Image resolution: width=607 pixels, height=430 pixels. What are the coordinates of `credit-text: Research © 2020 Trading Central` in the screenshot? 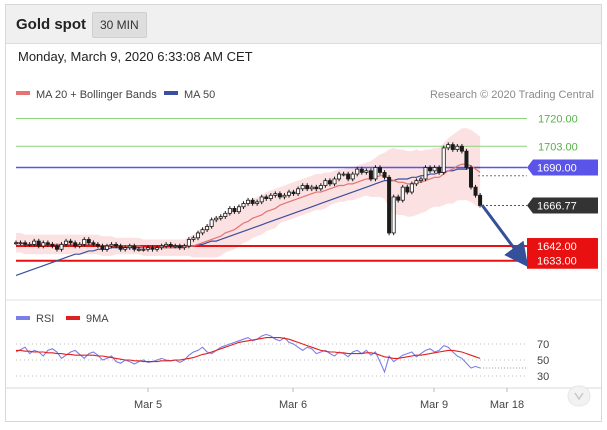 It's located at (512, 95).